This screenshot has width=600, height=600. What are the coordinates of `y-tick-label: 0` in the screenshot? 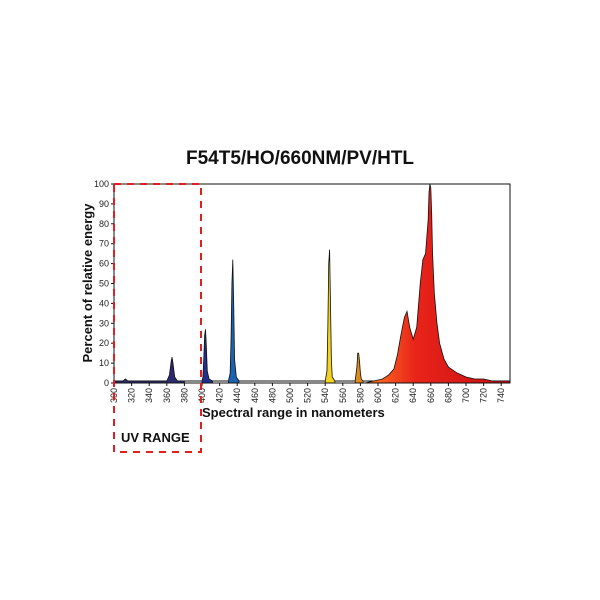 It's located at (106, 383).